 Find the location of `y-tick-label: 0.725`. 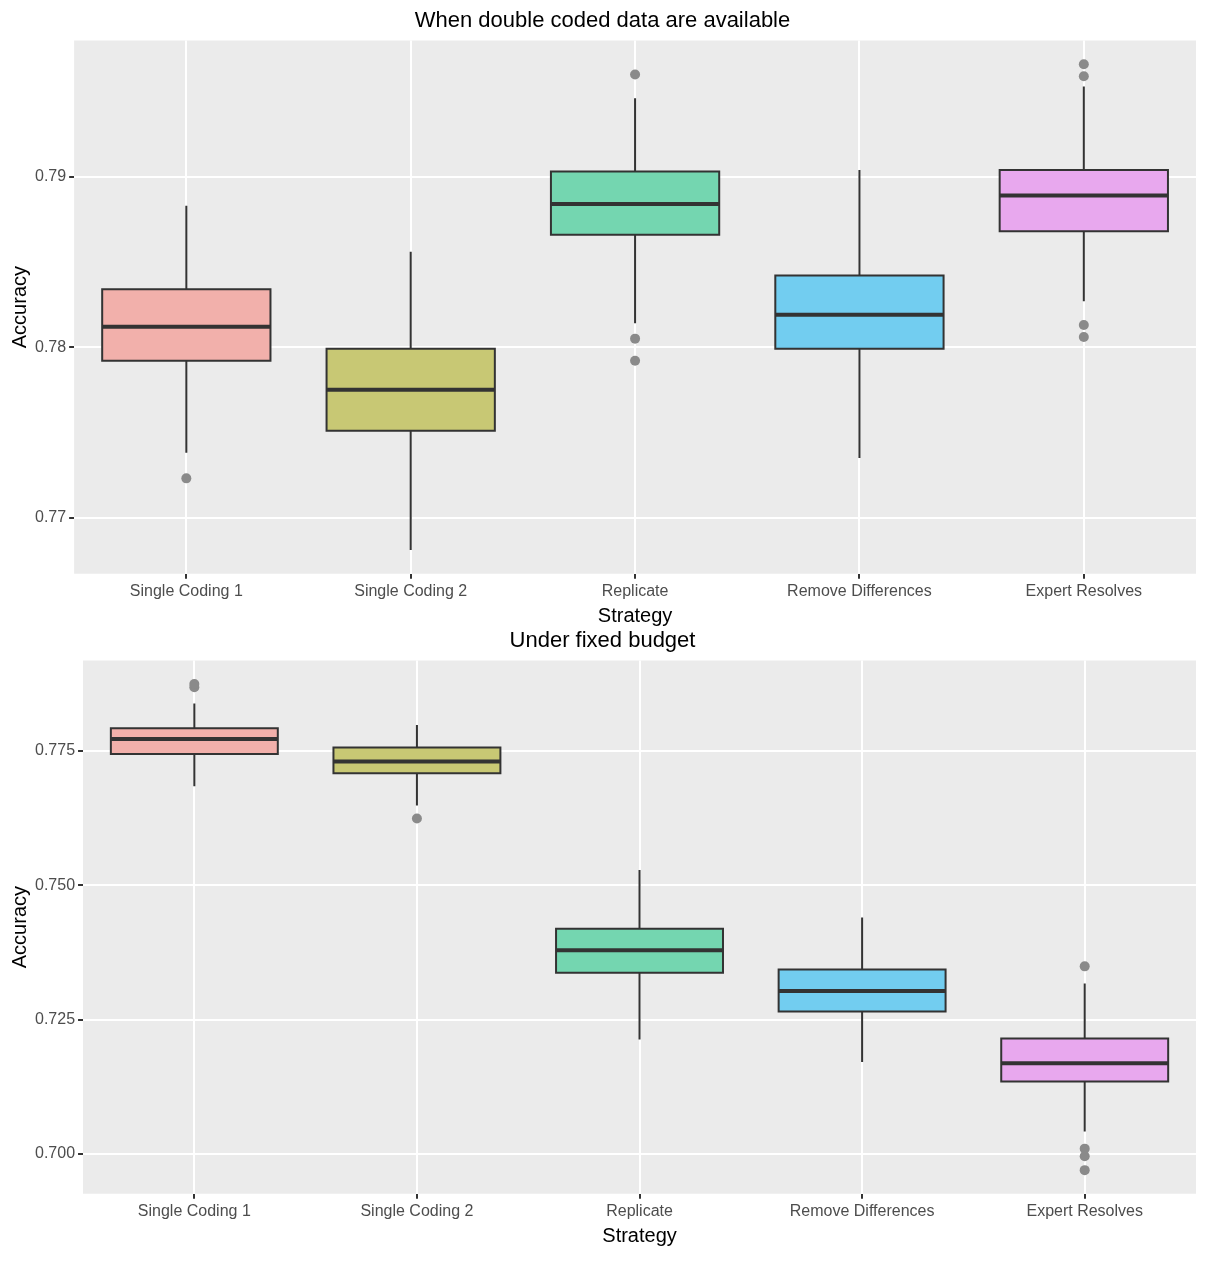

y-tick-label: 0.725 is located at coordinates (55, 1018).